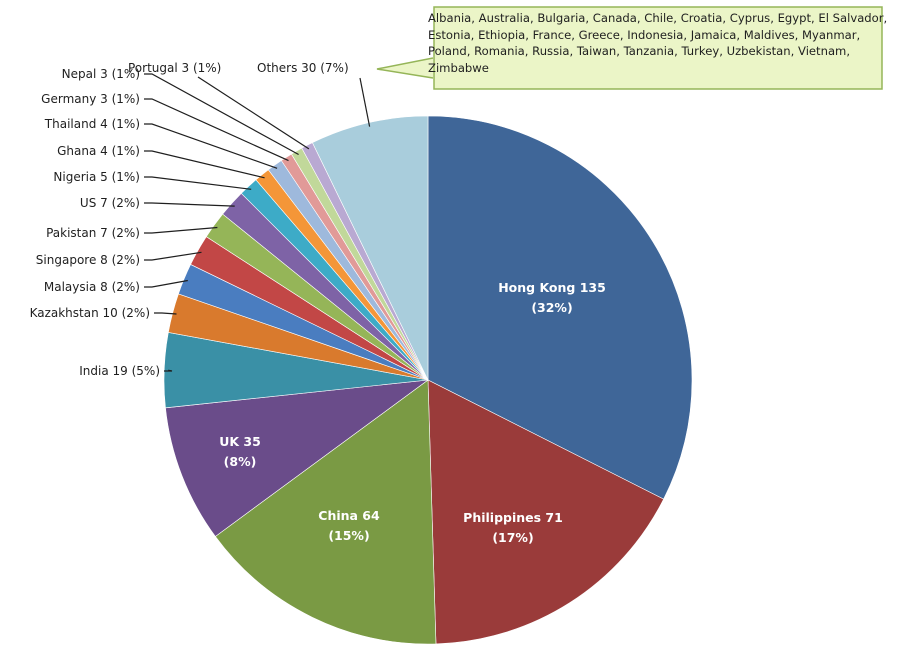 This screenshot has height=653, width=913. What do you see at coordinates (198, 183) in the screenshot?
I see `leader-line-nigeria` at bounding box center [198, 183].